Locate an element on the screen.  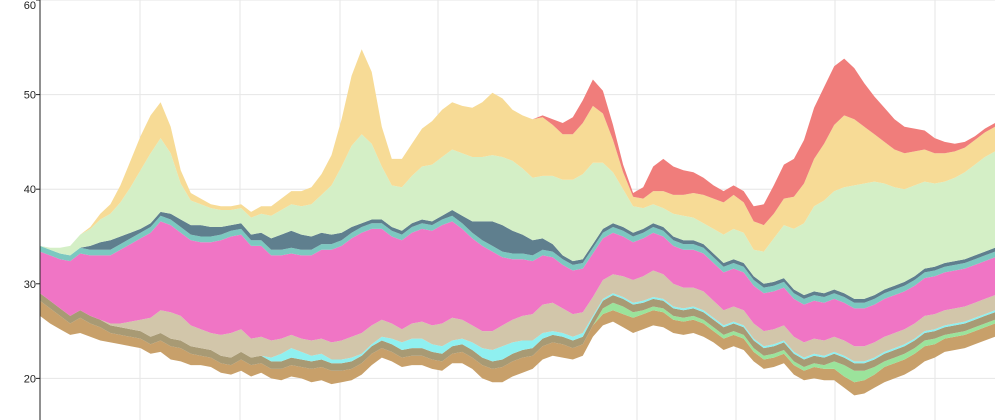
y-tick-label: 50 is located at coordinates (30, 96).